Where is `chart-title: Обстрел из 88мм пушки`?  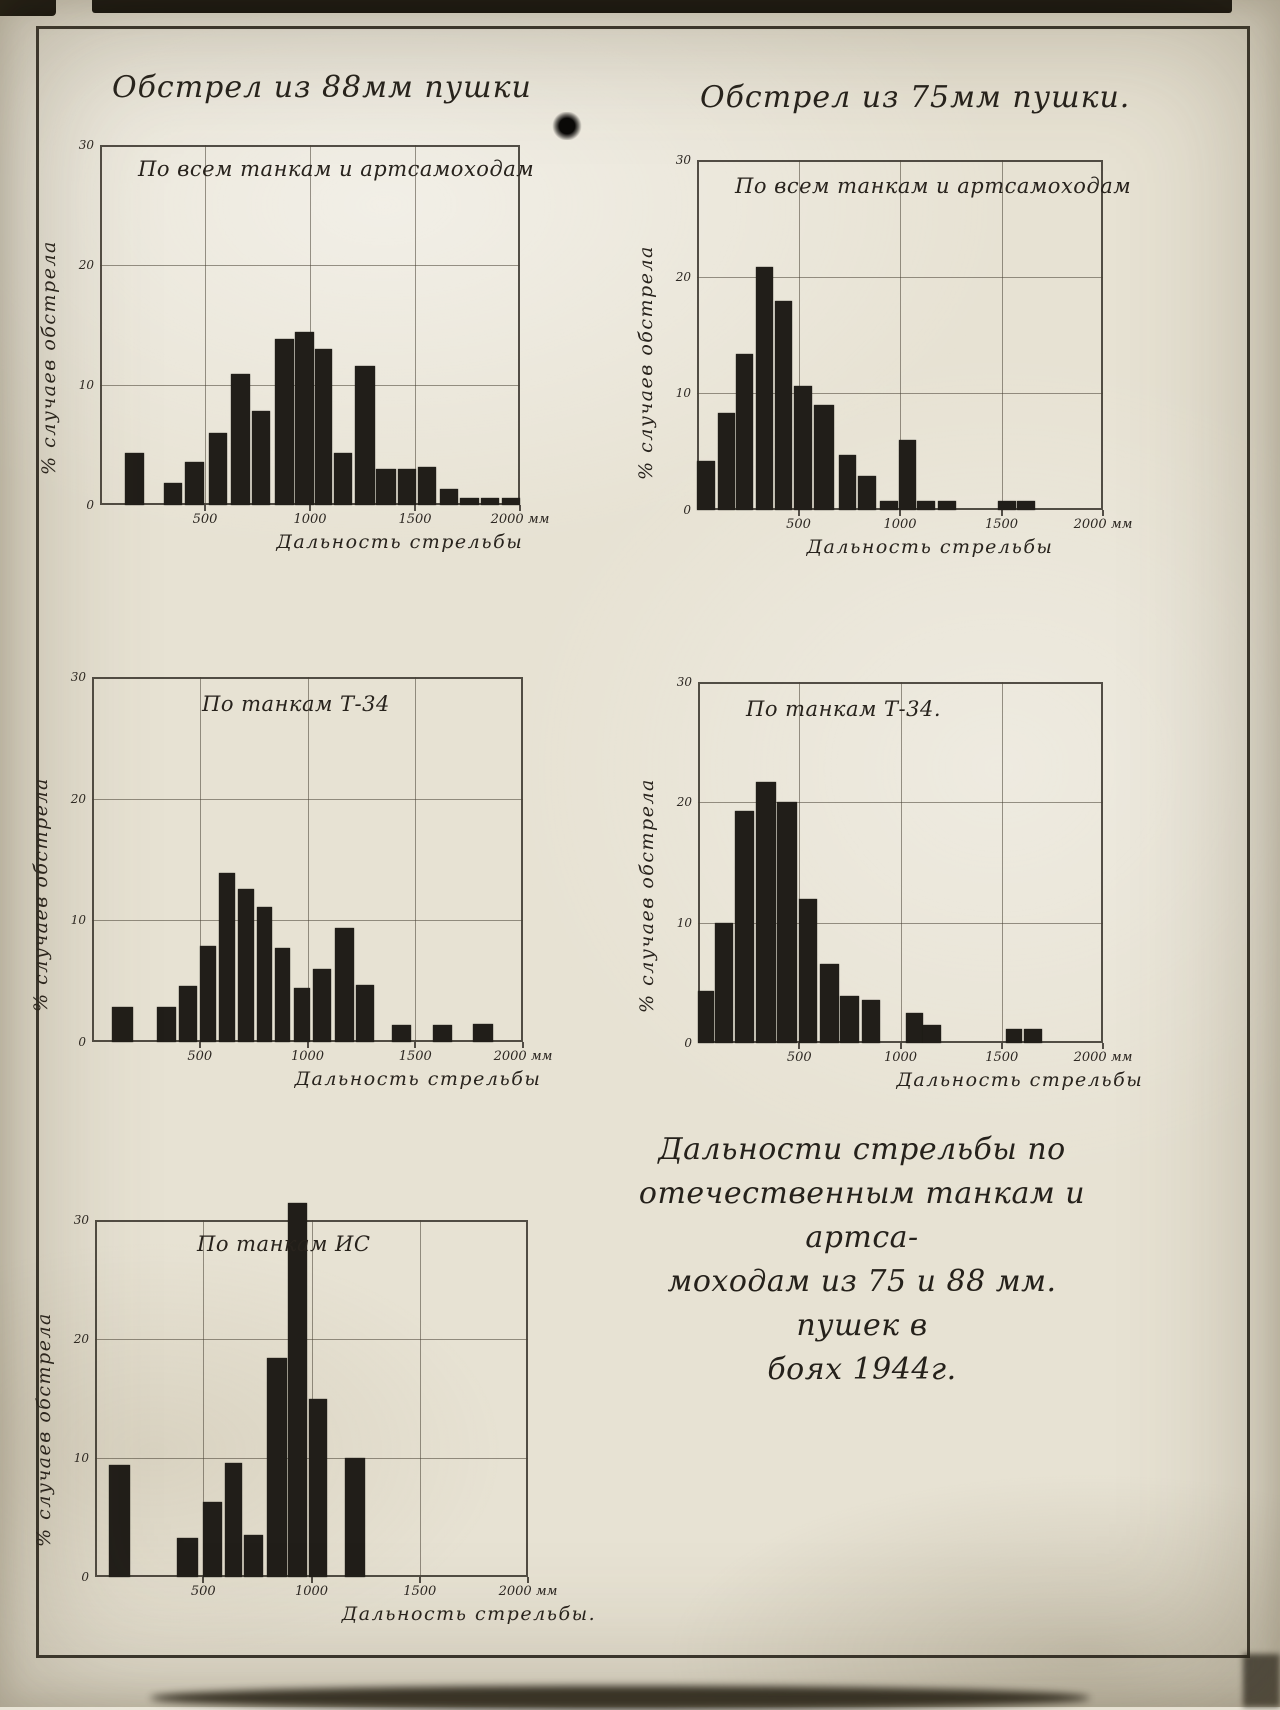 chart-title: Обстрел из 88мм пушки is located at coordinates (322, 87).